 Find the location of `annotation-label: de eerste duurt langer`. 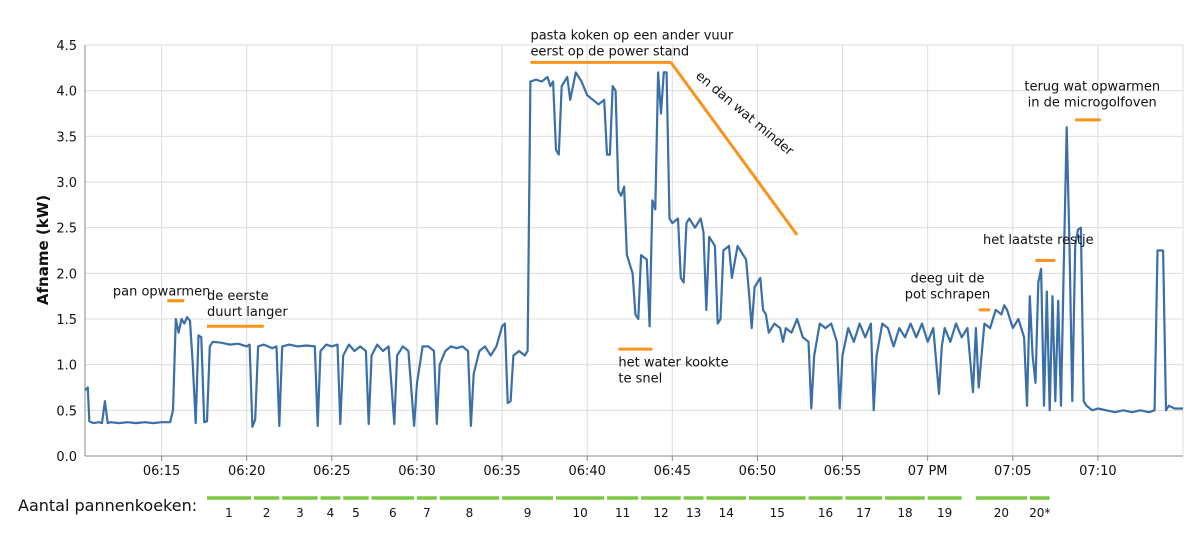

annotation-label: de eerste duurt langer is located at coordinates (247, 304).